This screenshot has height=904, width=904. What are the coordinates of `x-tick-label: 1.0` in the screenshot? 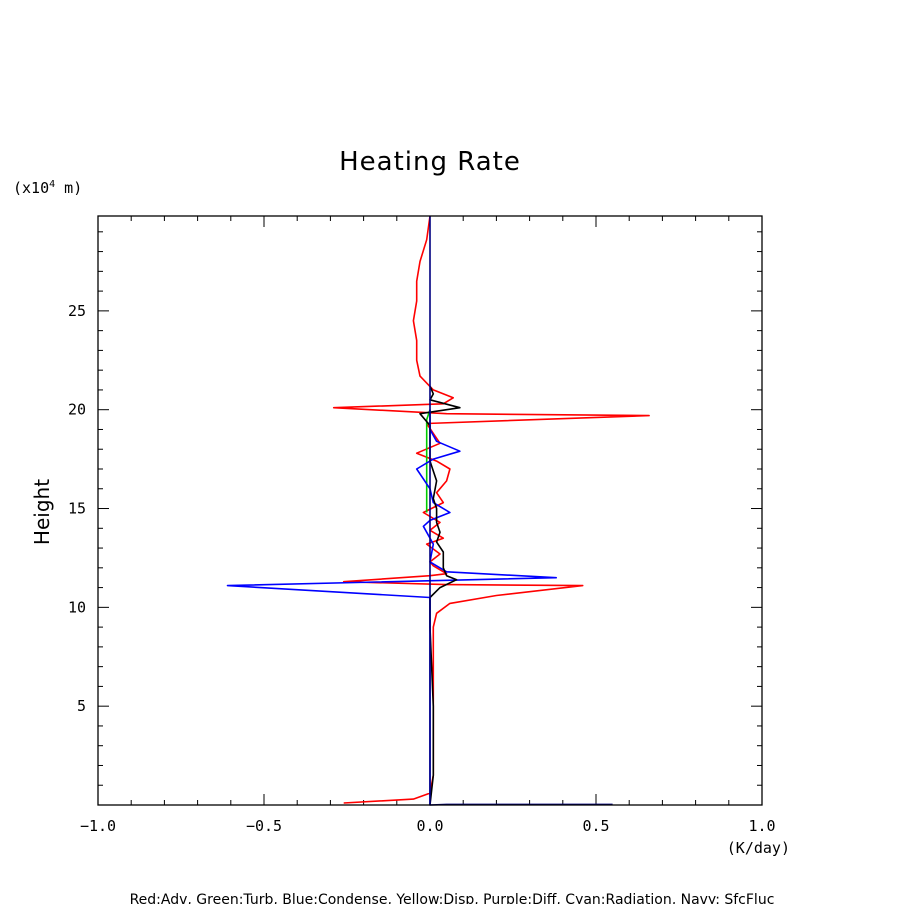 It's located at (761, 826).